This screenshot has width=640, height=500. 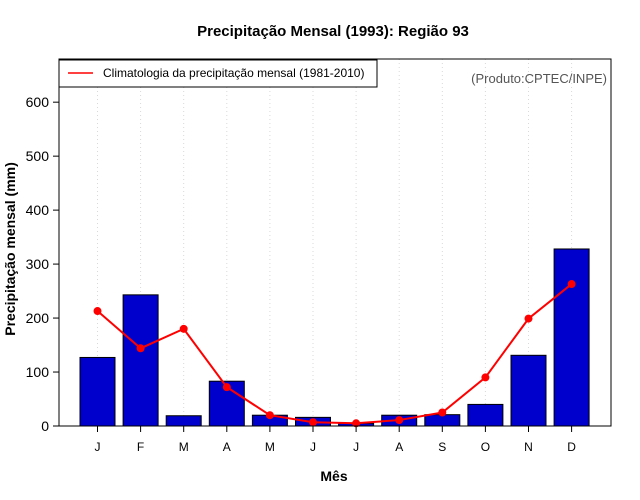 I want to click on y-tick-label: 300, so click(x=38, y=264).